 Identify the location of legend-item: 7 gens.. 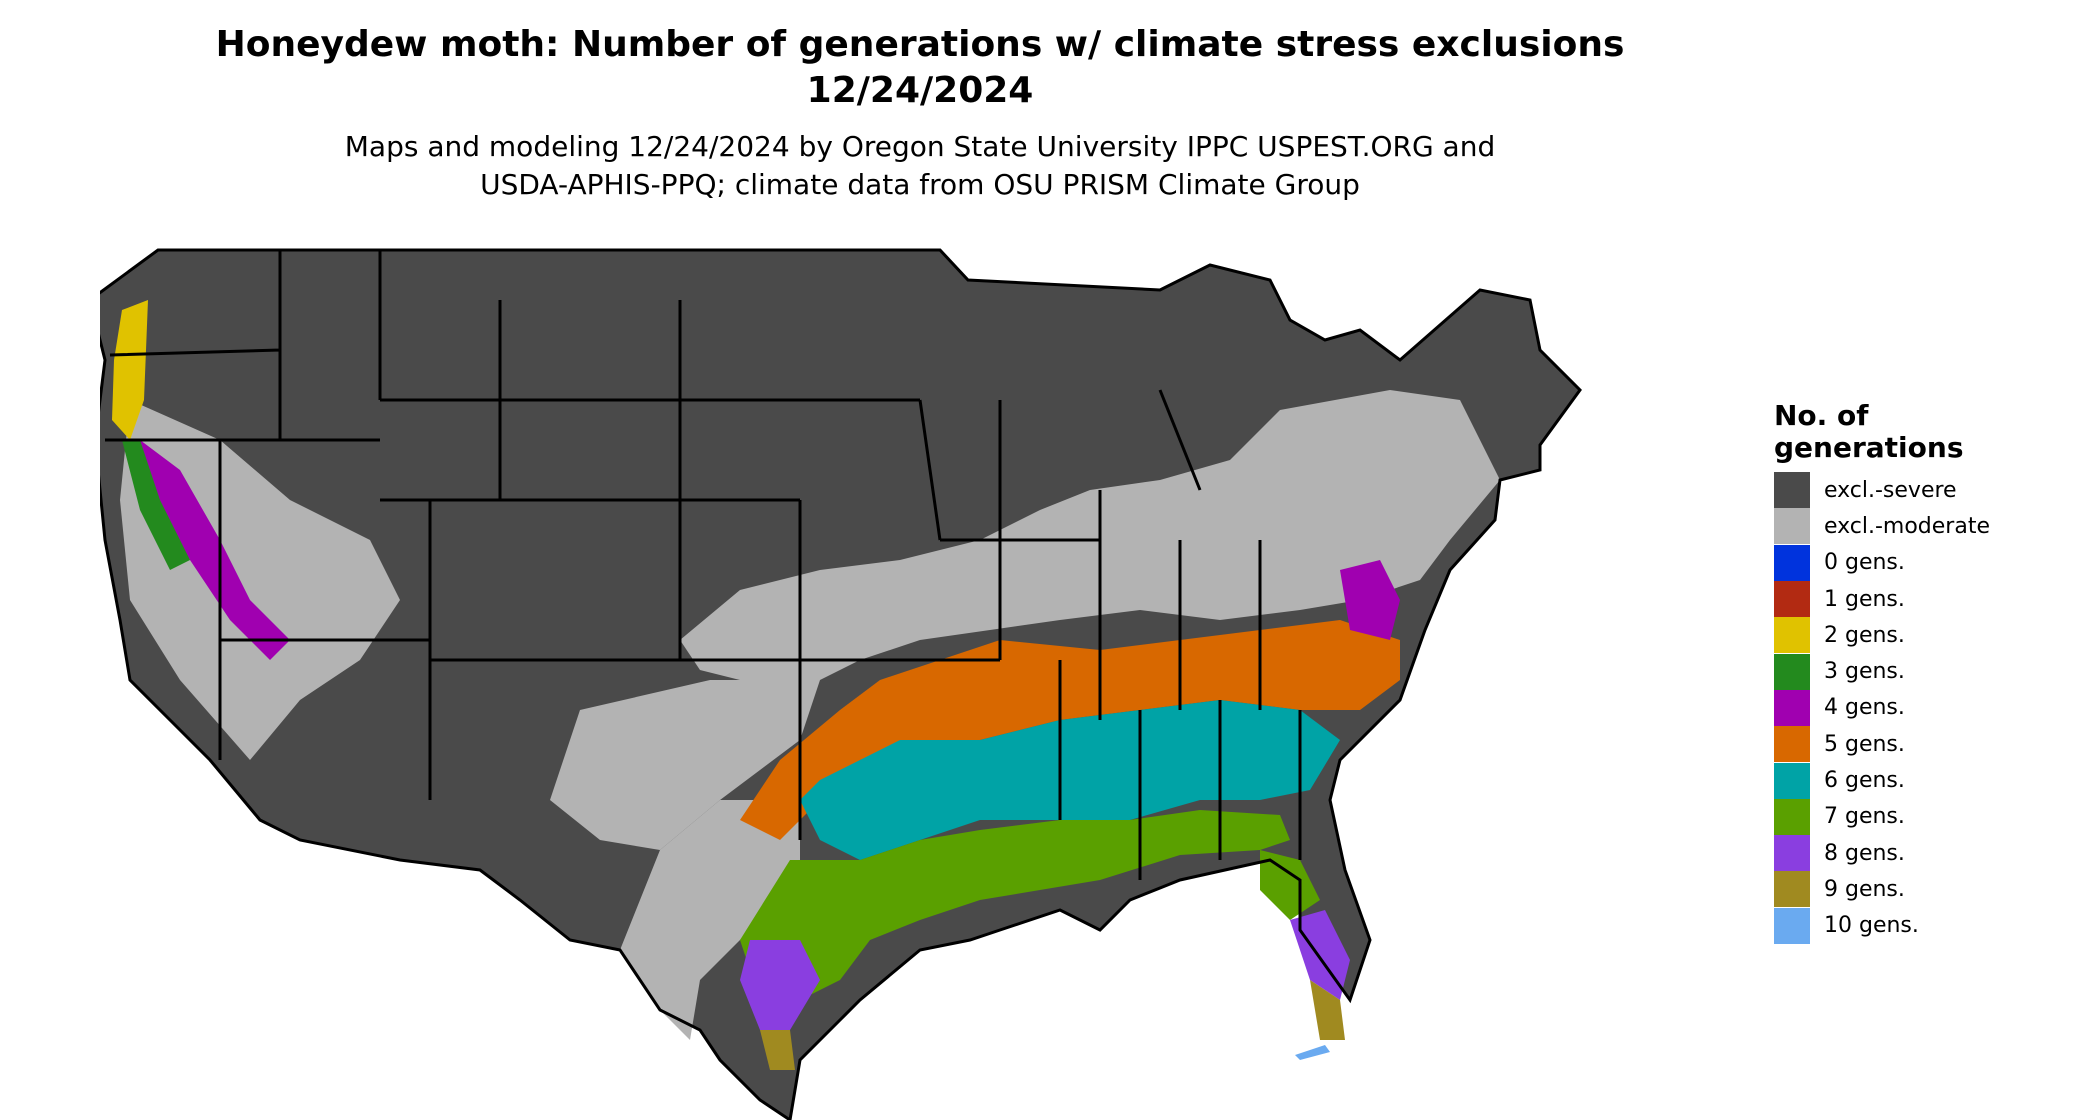
(1882, 816).